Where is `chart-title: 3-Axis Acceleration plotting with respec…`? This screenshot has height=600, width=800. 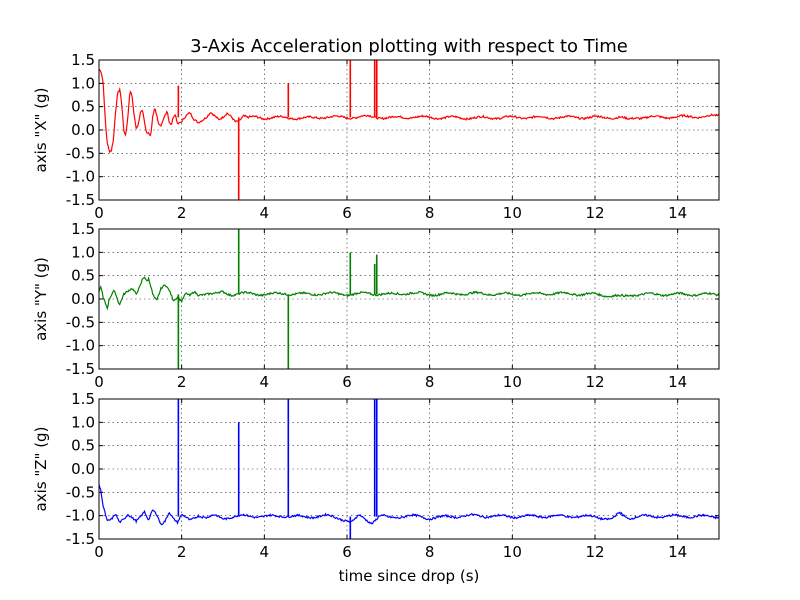
chart-title: 3-Axis Acceleration plotting with respec… is located at coordinates (409, 46).